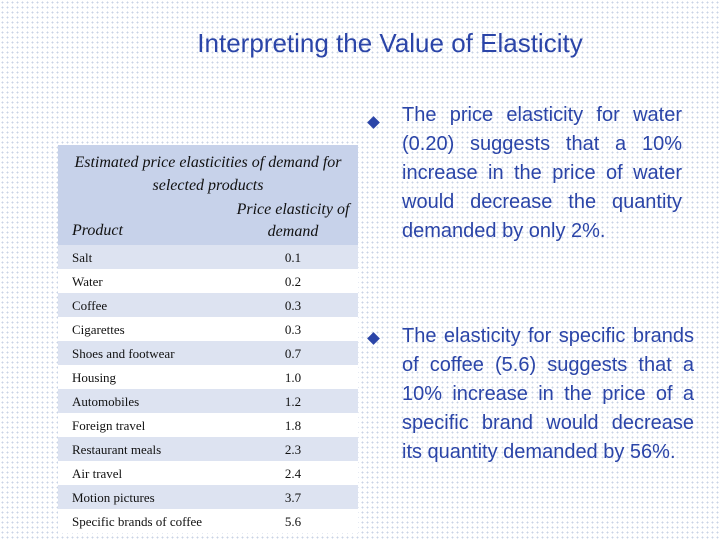 The image size is (720, 540). What do you see at coordinates (117, 449) in the screenshot?
I see `product-name: Restaurant meals` at bounding box center [117, 449].